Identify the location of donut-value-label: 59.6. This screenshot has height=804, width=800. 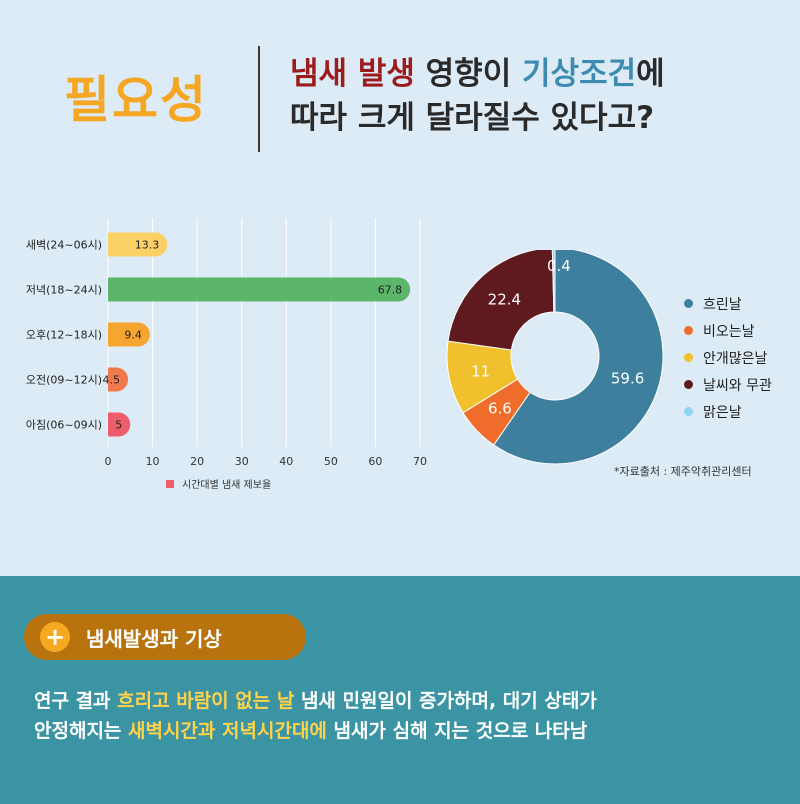
(627, 379).